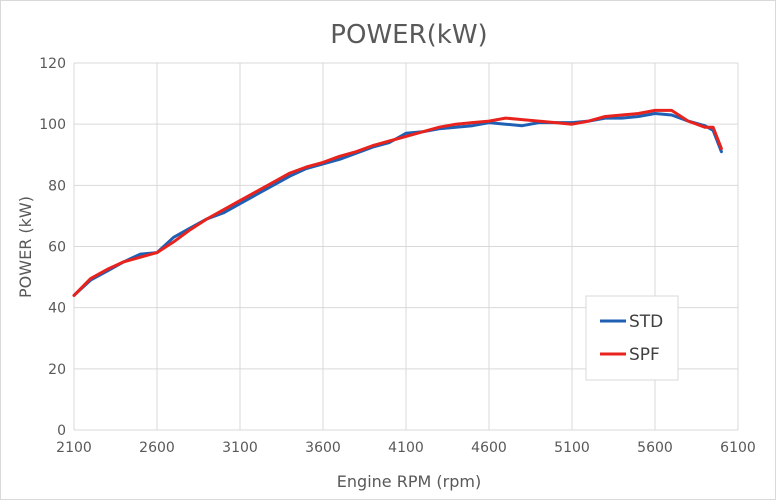 The height and width of the screenshot is (500, 776). I want to click on x-tick-label: 4100, so click(406, 448).